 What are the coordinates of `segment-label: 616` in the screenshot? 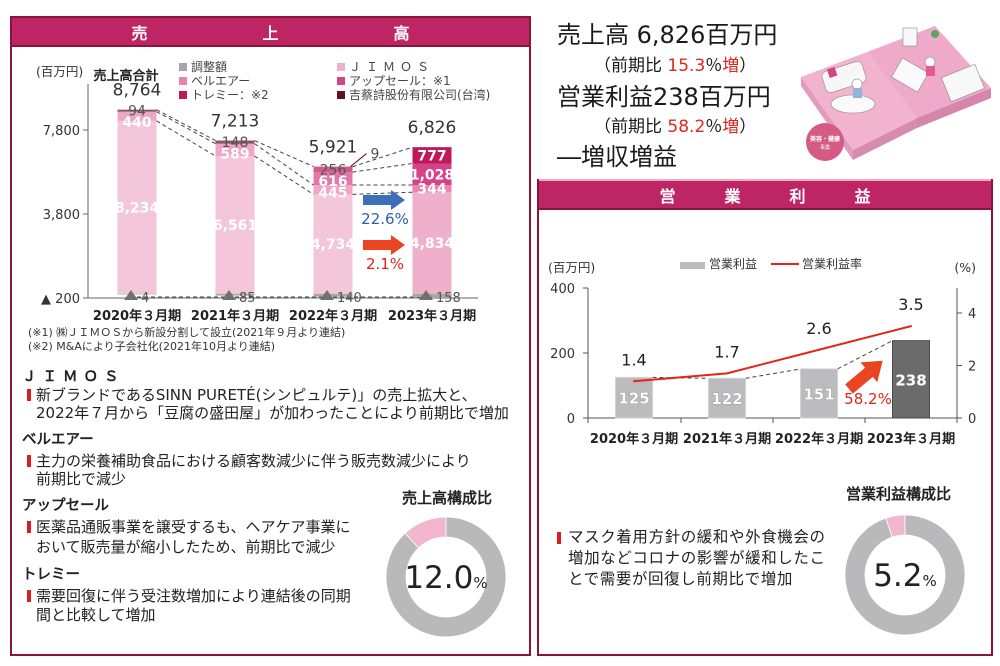 It's located at (332, 182).